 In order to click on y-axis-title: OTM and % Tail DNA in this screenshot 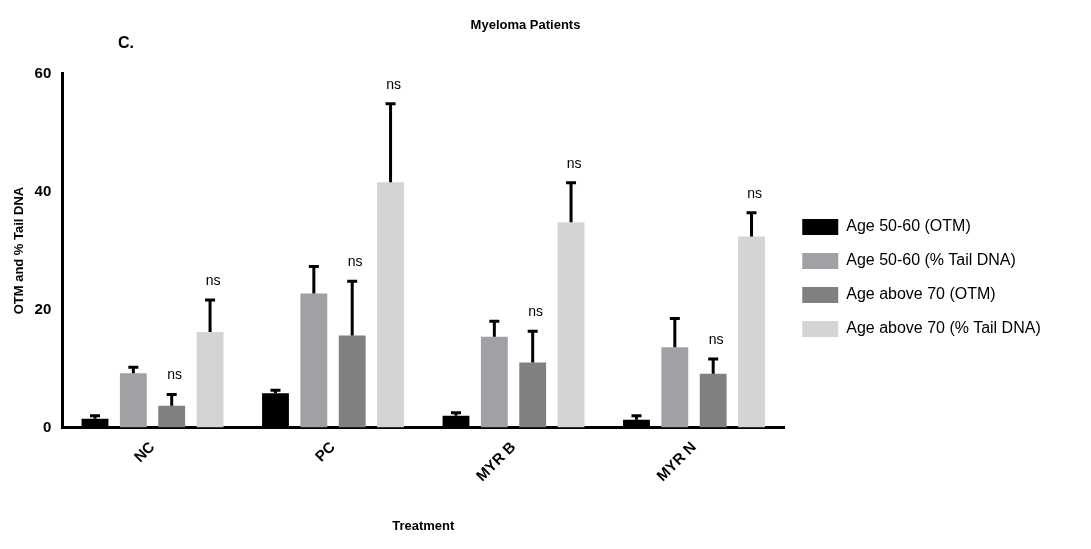, I will do `click(19, 250)`.